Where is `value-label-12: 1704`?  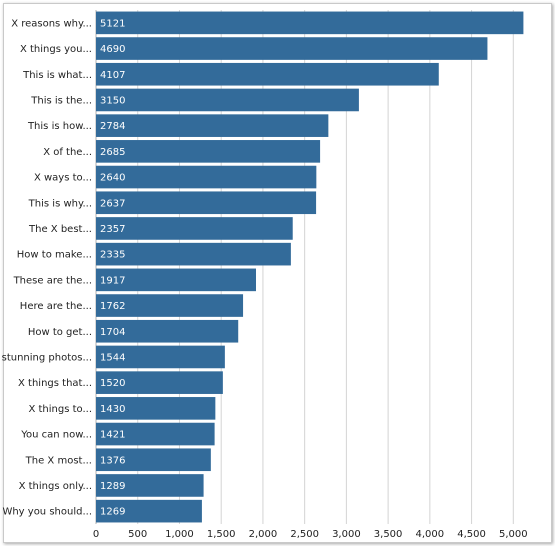
value-label-12: 1704 is located at coordinates (112, 332).